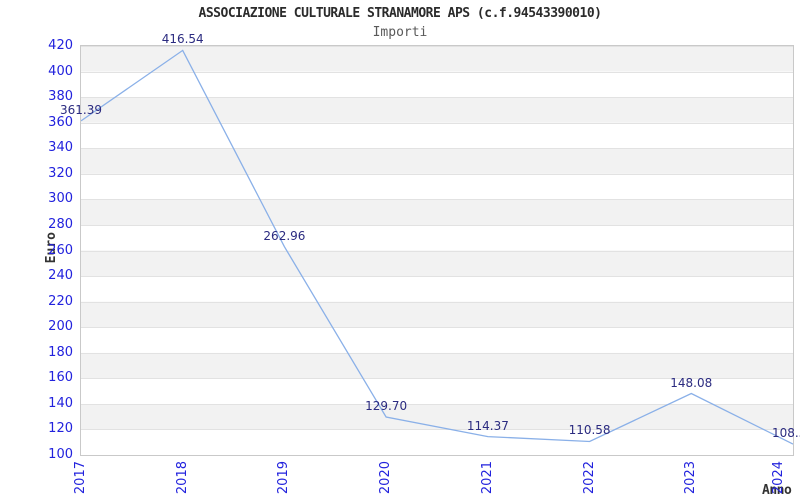 This screenshot has width=800, height=500. Describe the element at coordinates (60, 352) in the screenshot. I see `y-tick-label: 180` at that location.